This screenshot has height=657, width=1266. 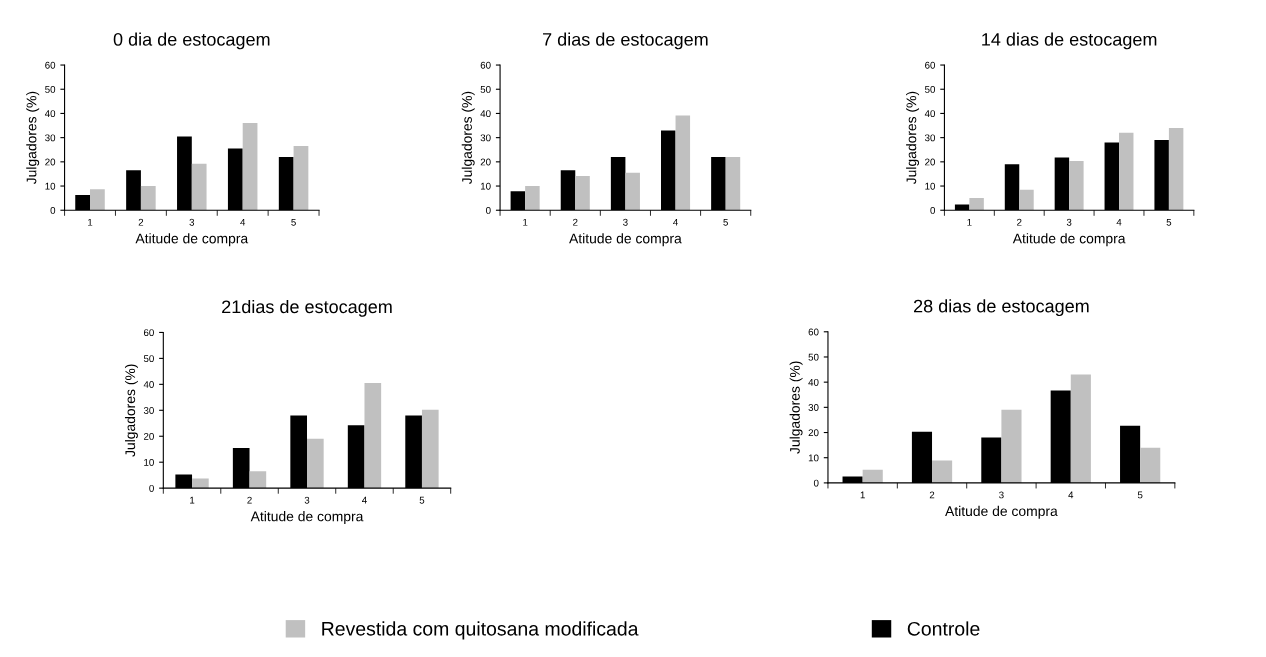 What do you see at coordinates (191, 41) in the screenshot?
I see `chart-title: 0 dia de estocagem` at bounding box center [191, 41].